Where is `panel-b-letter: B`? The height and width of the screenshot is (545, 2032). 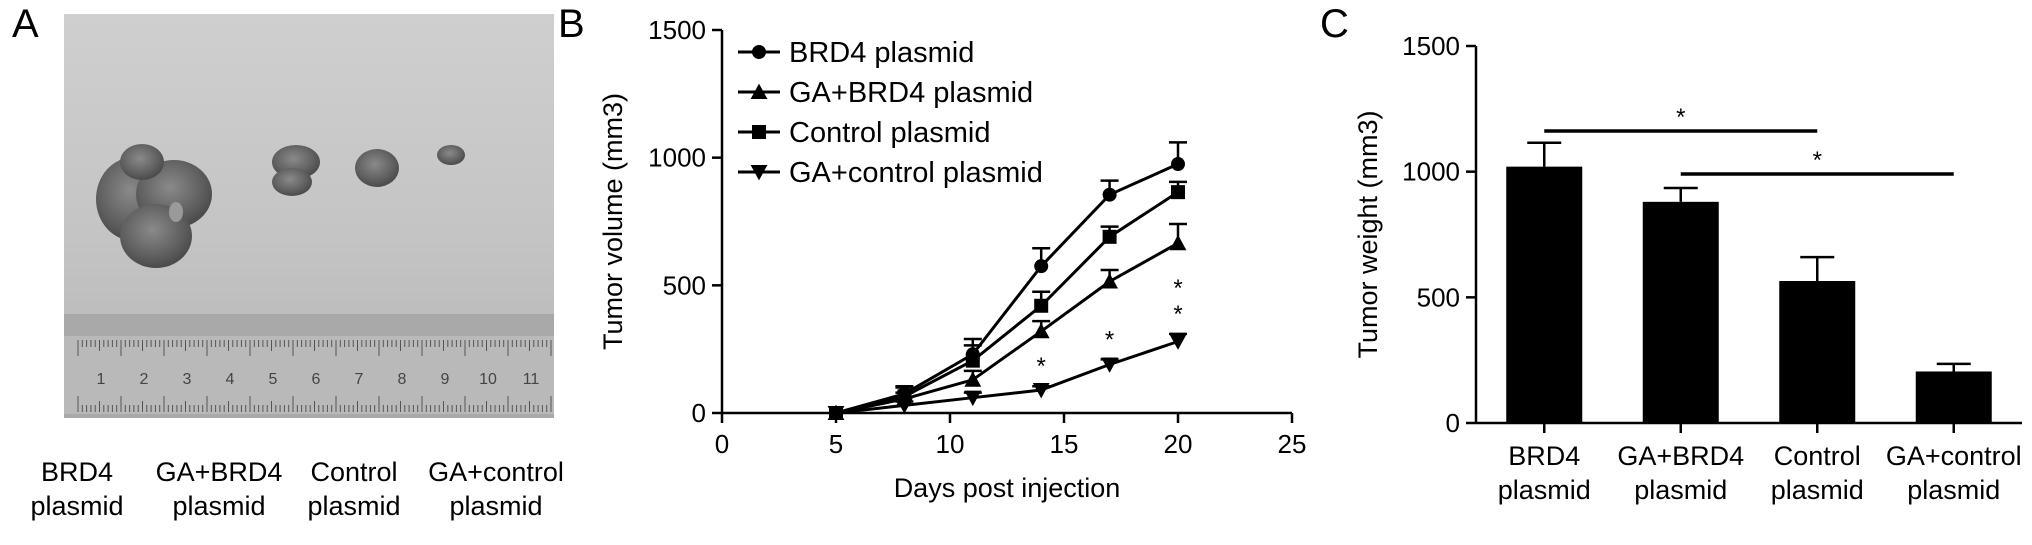
panel-b-letter: B is located at coordinates (571, 24).